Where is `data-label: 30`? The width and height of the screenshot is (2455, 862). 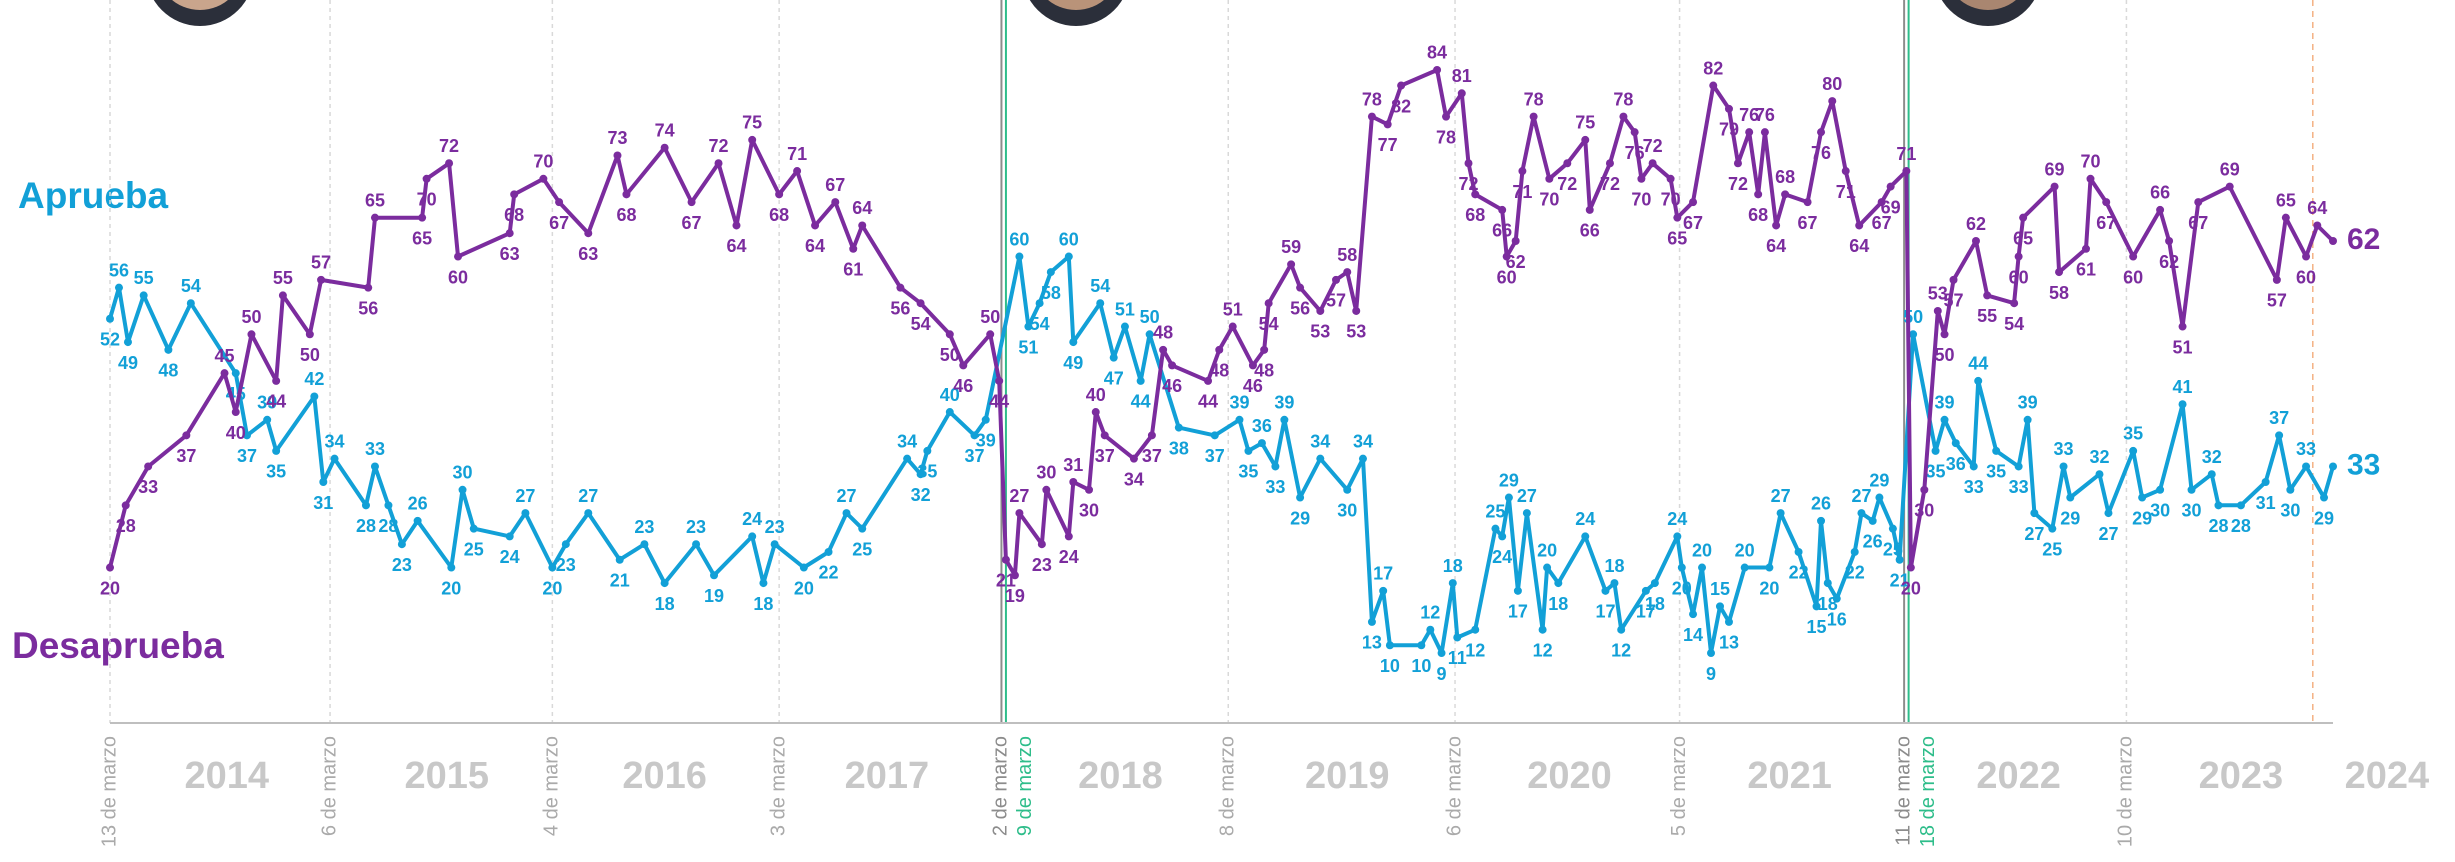
data-label: 30 is located at coordinates (463, 473).